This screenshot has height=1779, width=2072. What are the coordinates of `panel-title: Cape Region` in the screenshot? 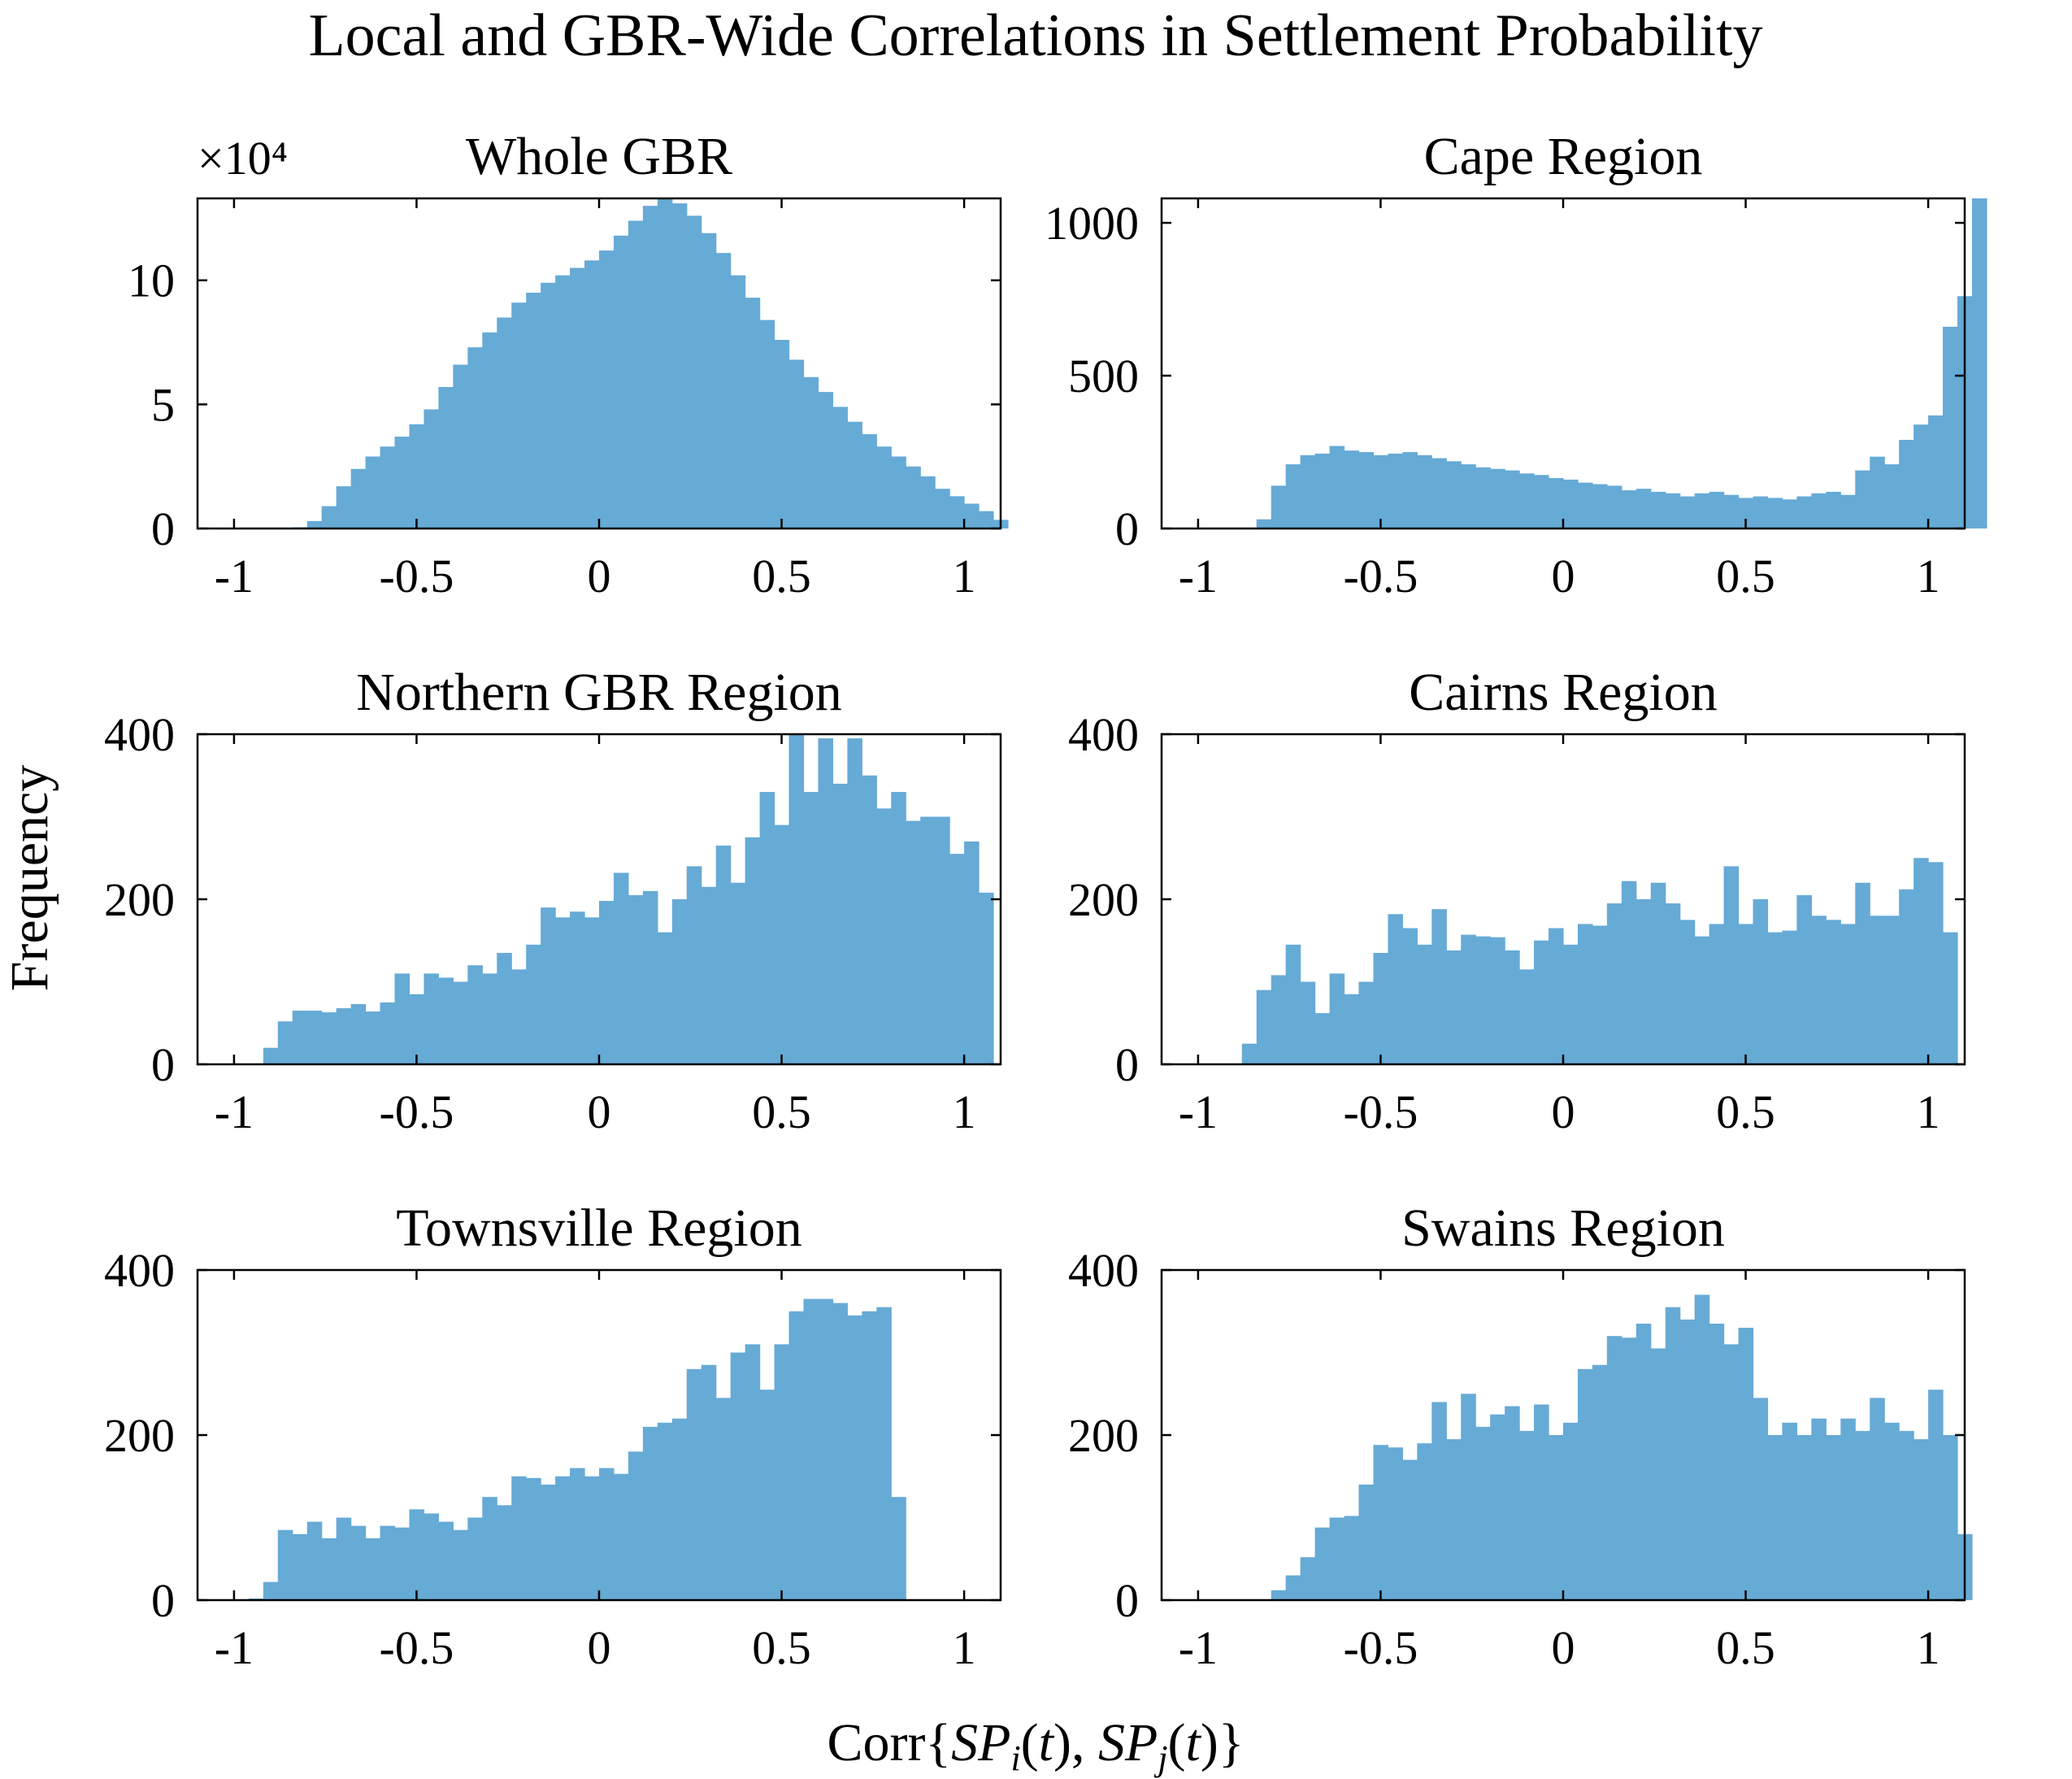 It's located at (1563, 156).